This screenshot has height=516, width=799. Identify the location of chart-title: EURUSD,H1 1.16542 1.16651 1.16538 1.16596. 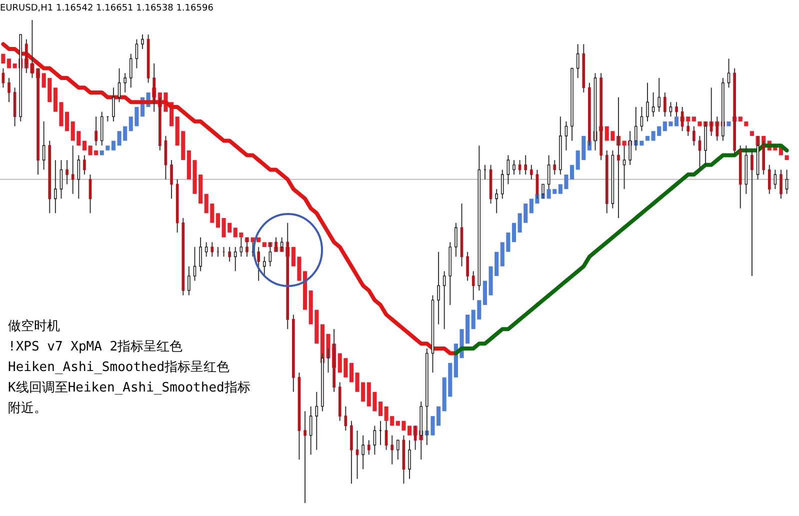
(107, 9).